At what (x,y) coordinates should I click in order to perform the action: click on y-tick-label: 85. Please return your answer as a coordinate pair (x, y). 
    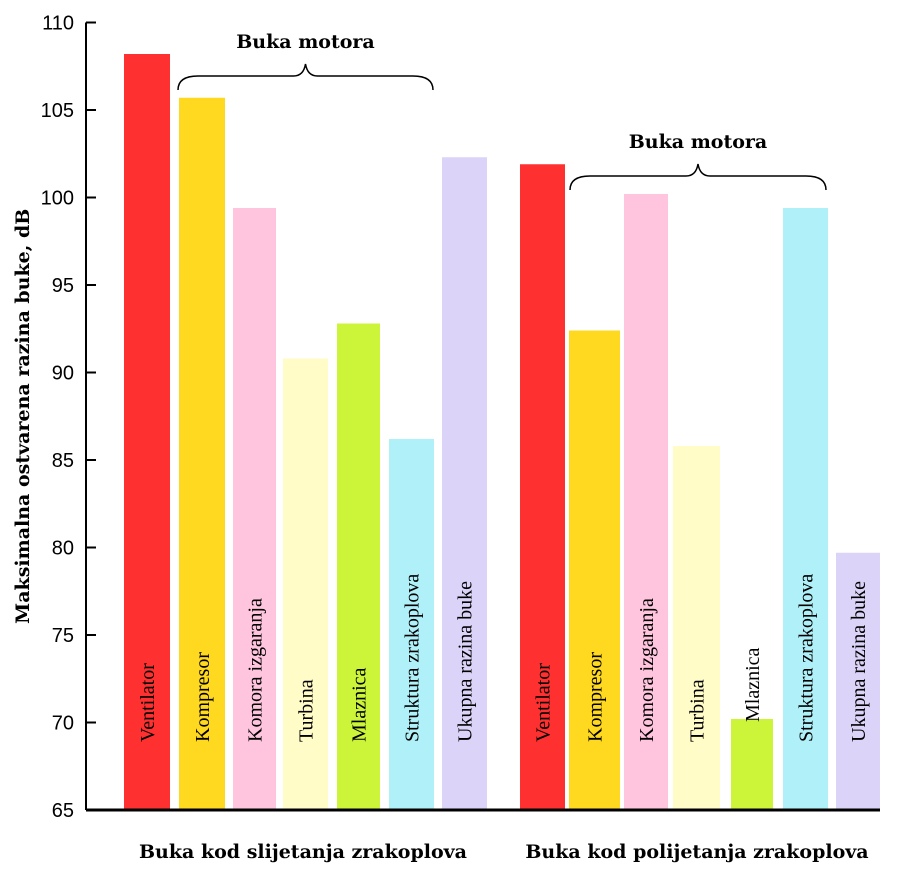
    Looking at the image, I should click on (63, 461).